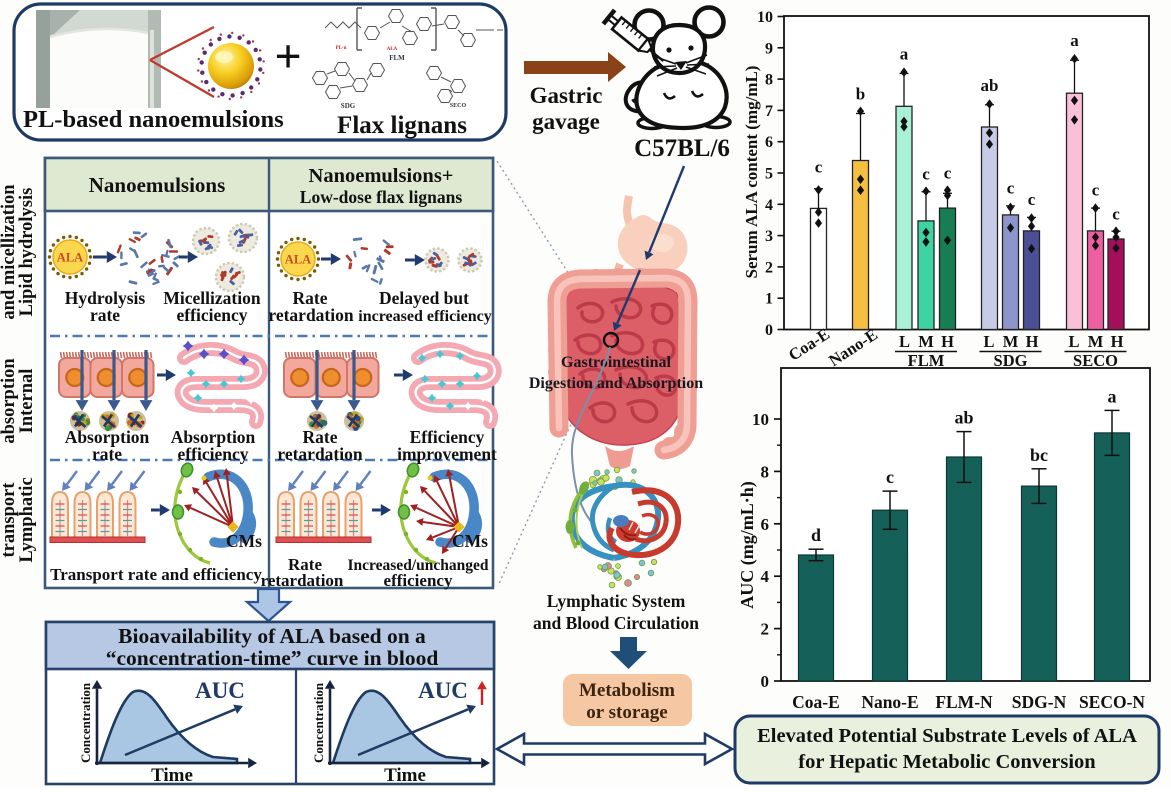  Describe the element at coordinates (816, 535) in the screenshot. I see `svg-text: d` at that location.